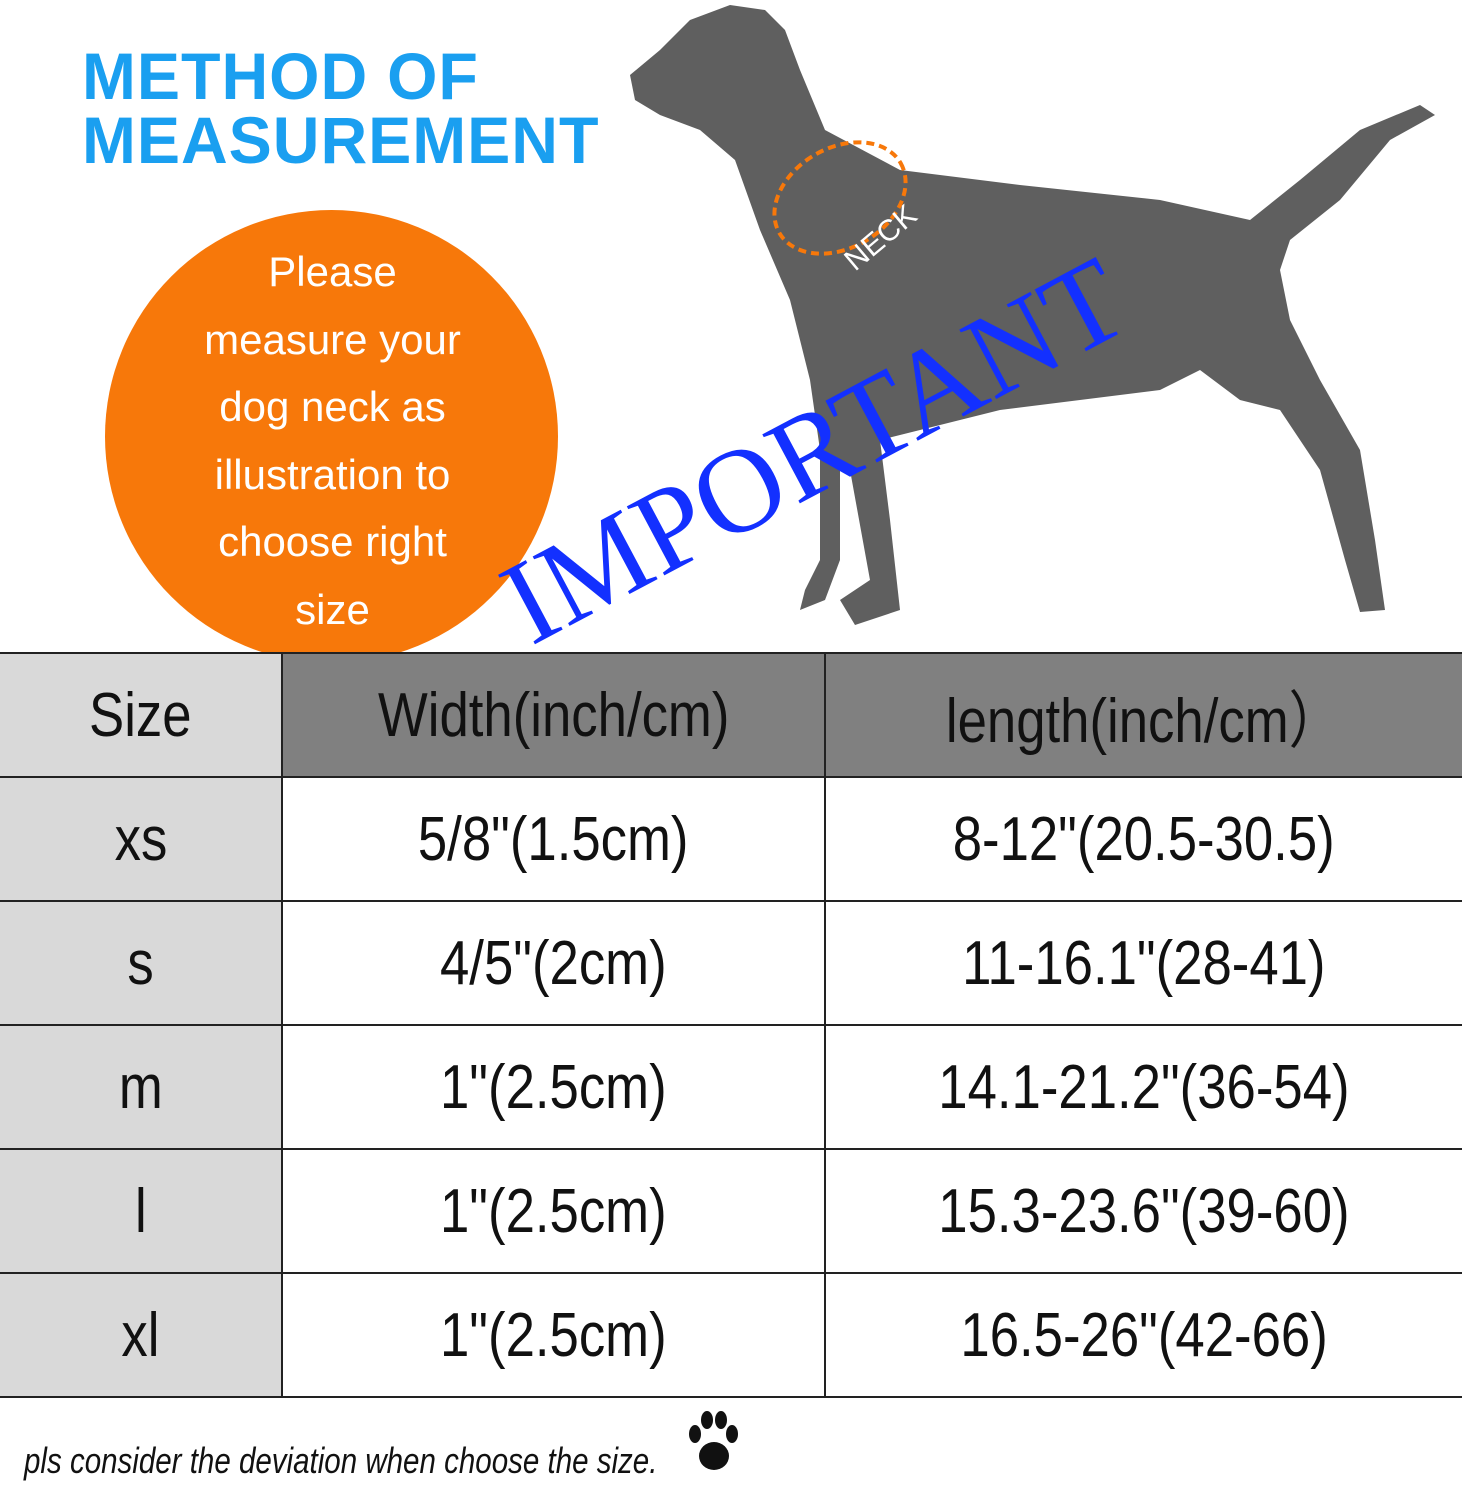  What do you see at coordinates (332, 474) in the screenshot?
I see `instruction-line: illustration to` at bounding box center [332, 474].